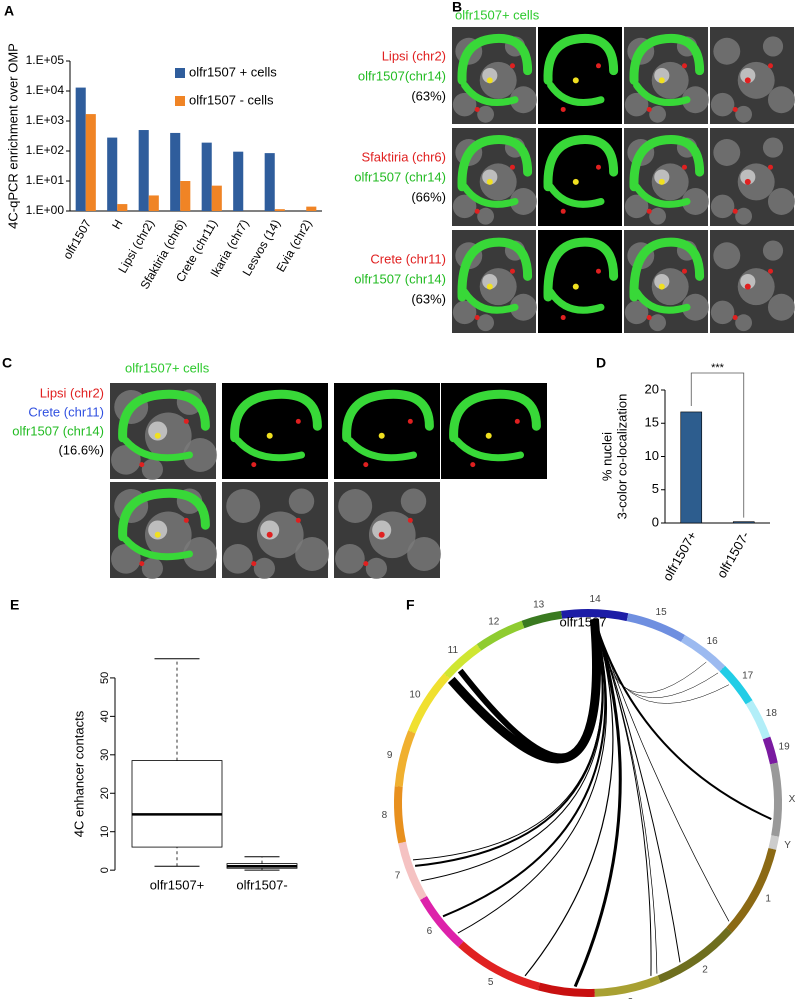  Describe the element at coordinates (457, 7) in the screenshot. I see `panel-label: B` at that location.